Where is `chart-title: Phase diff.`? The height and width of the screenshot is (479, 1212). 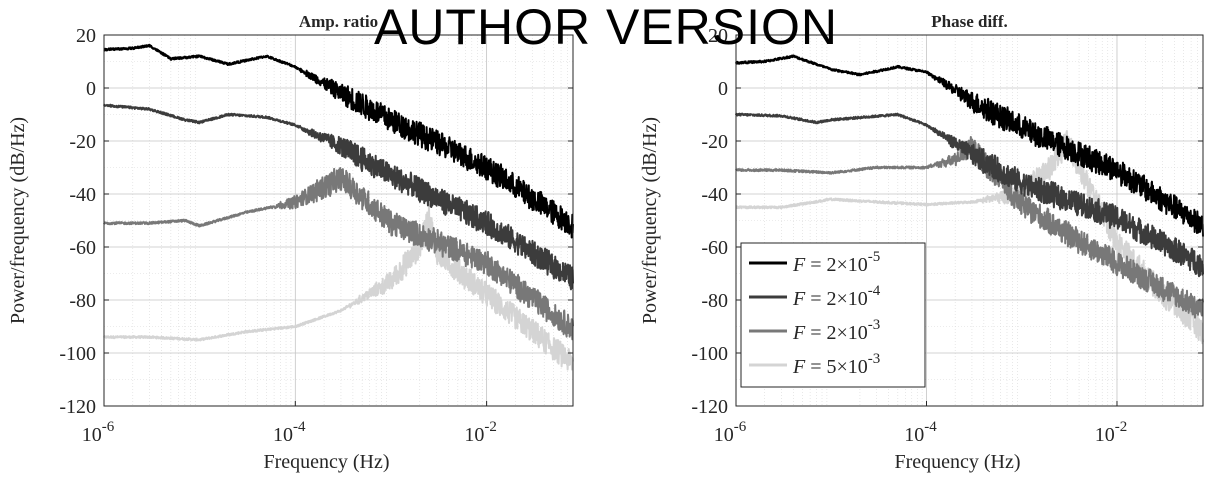 chart-title: Phase diff. is located at coordinates (969, 21).